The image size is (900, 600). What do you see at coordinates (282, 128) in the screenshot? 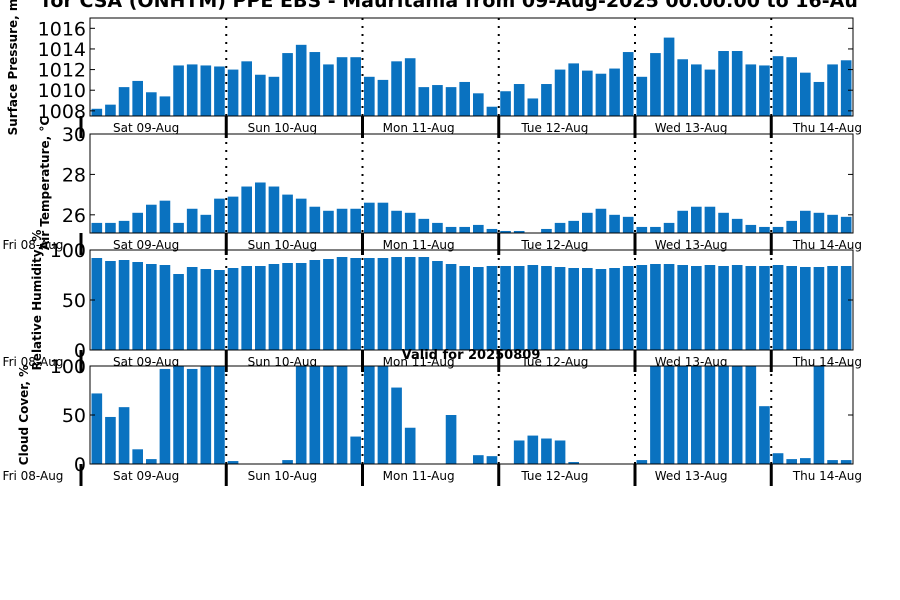
I see `x-tick-label: Sun 10-Aug` at bounding box center [282, 128].